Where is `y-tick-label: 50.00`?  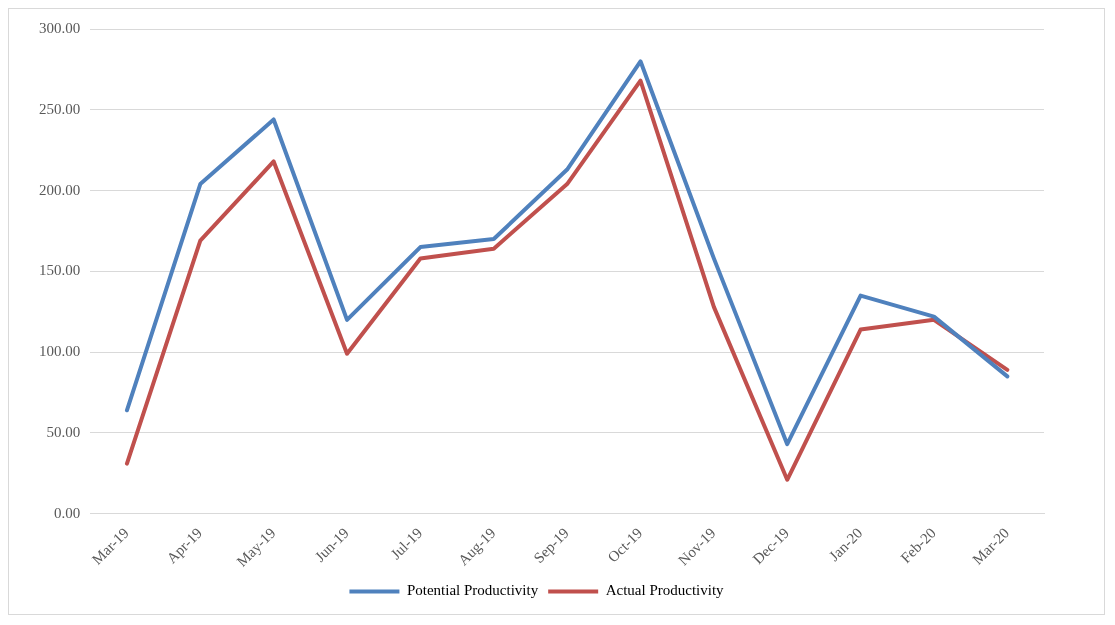 y-tick-label: 50.00 is located at coordinates (63, 431).